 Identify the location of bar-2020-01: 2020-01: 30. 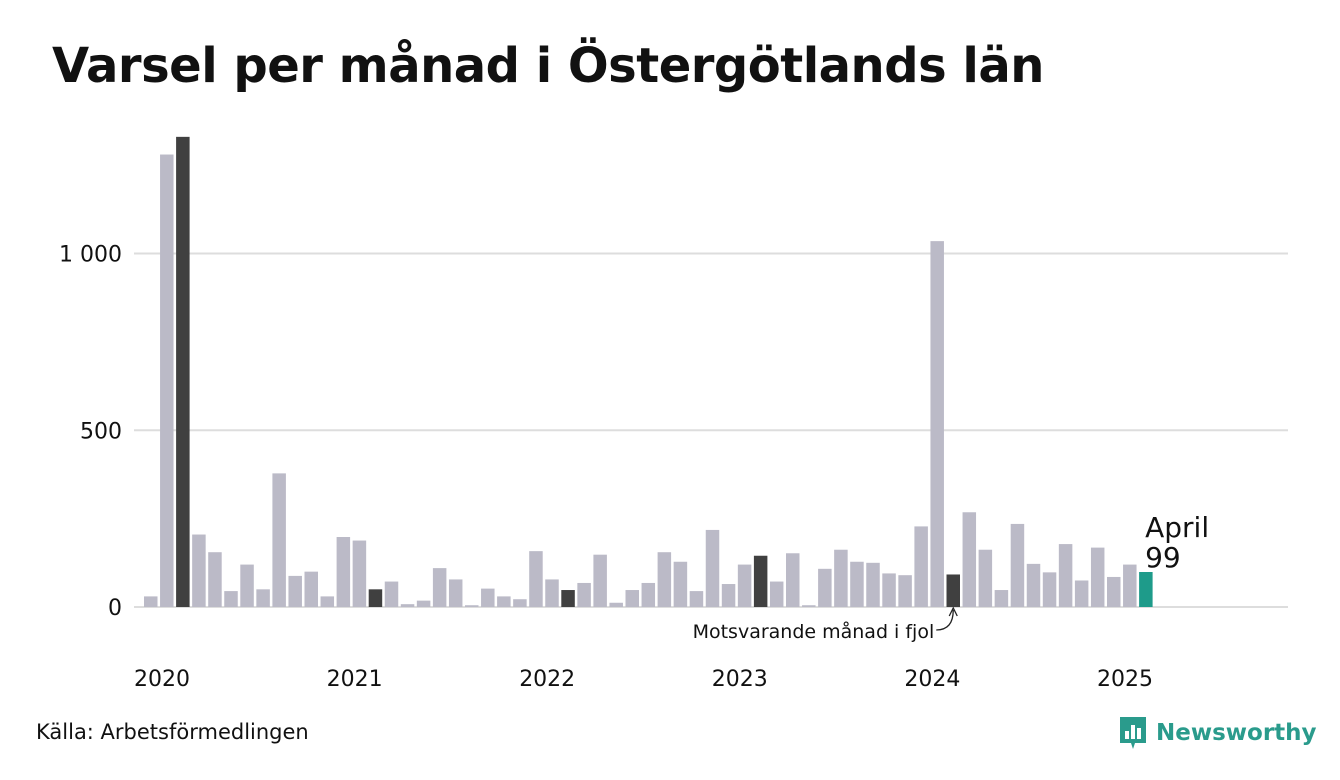
(151, 601).